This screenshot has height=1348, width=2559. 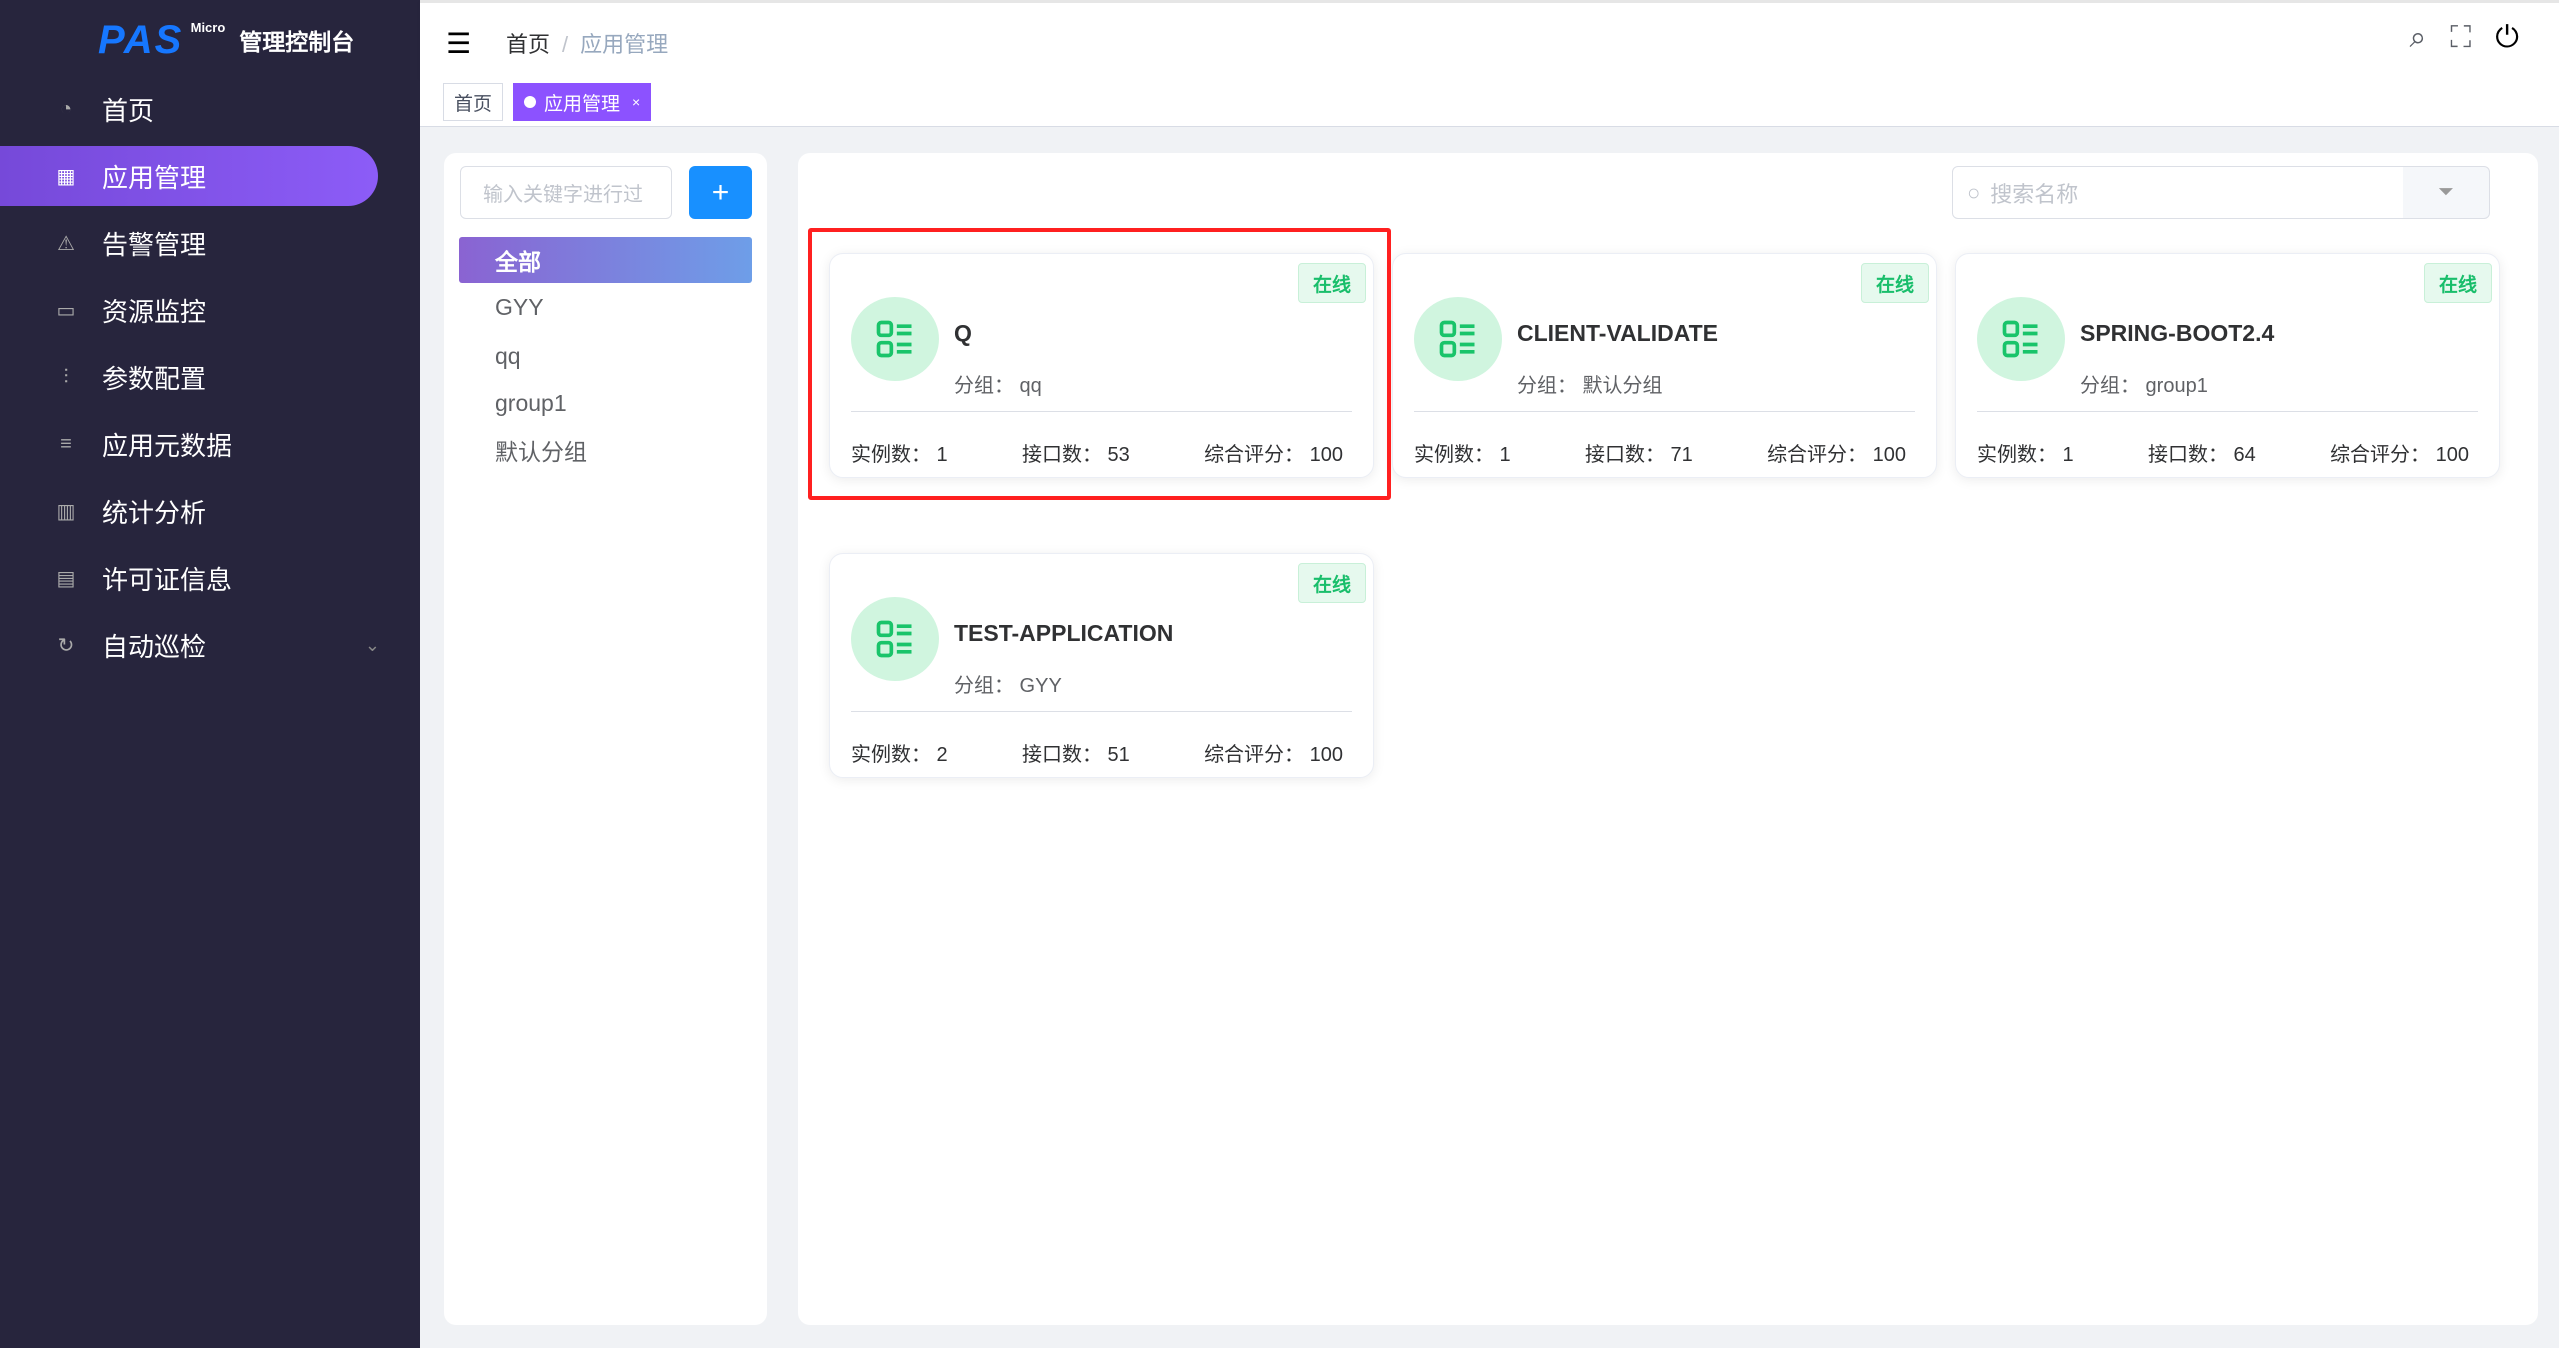 What do you see at coordinates (530, 102) in the screenshot?
I see `active-dot` at bounding box center [530, 102].